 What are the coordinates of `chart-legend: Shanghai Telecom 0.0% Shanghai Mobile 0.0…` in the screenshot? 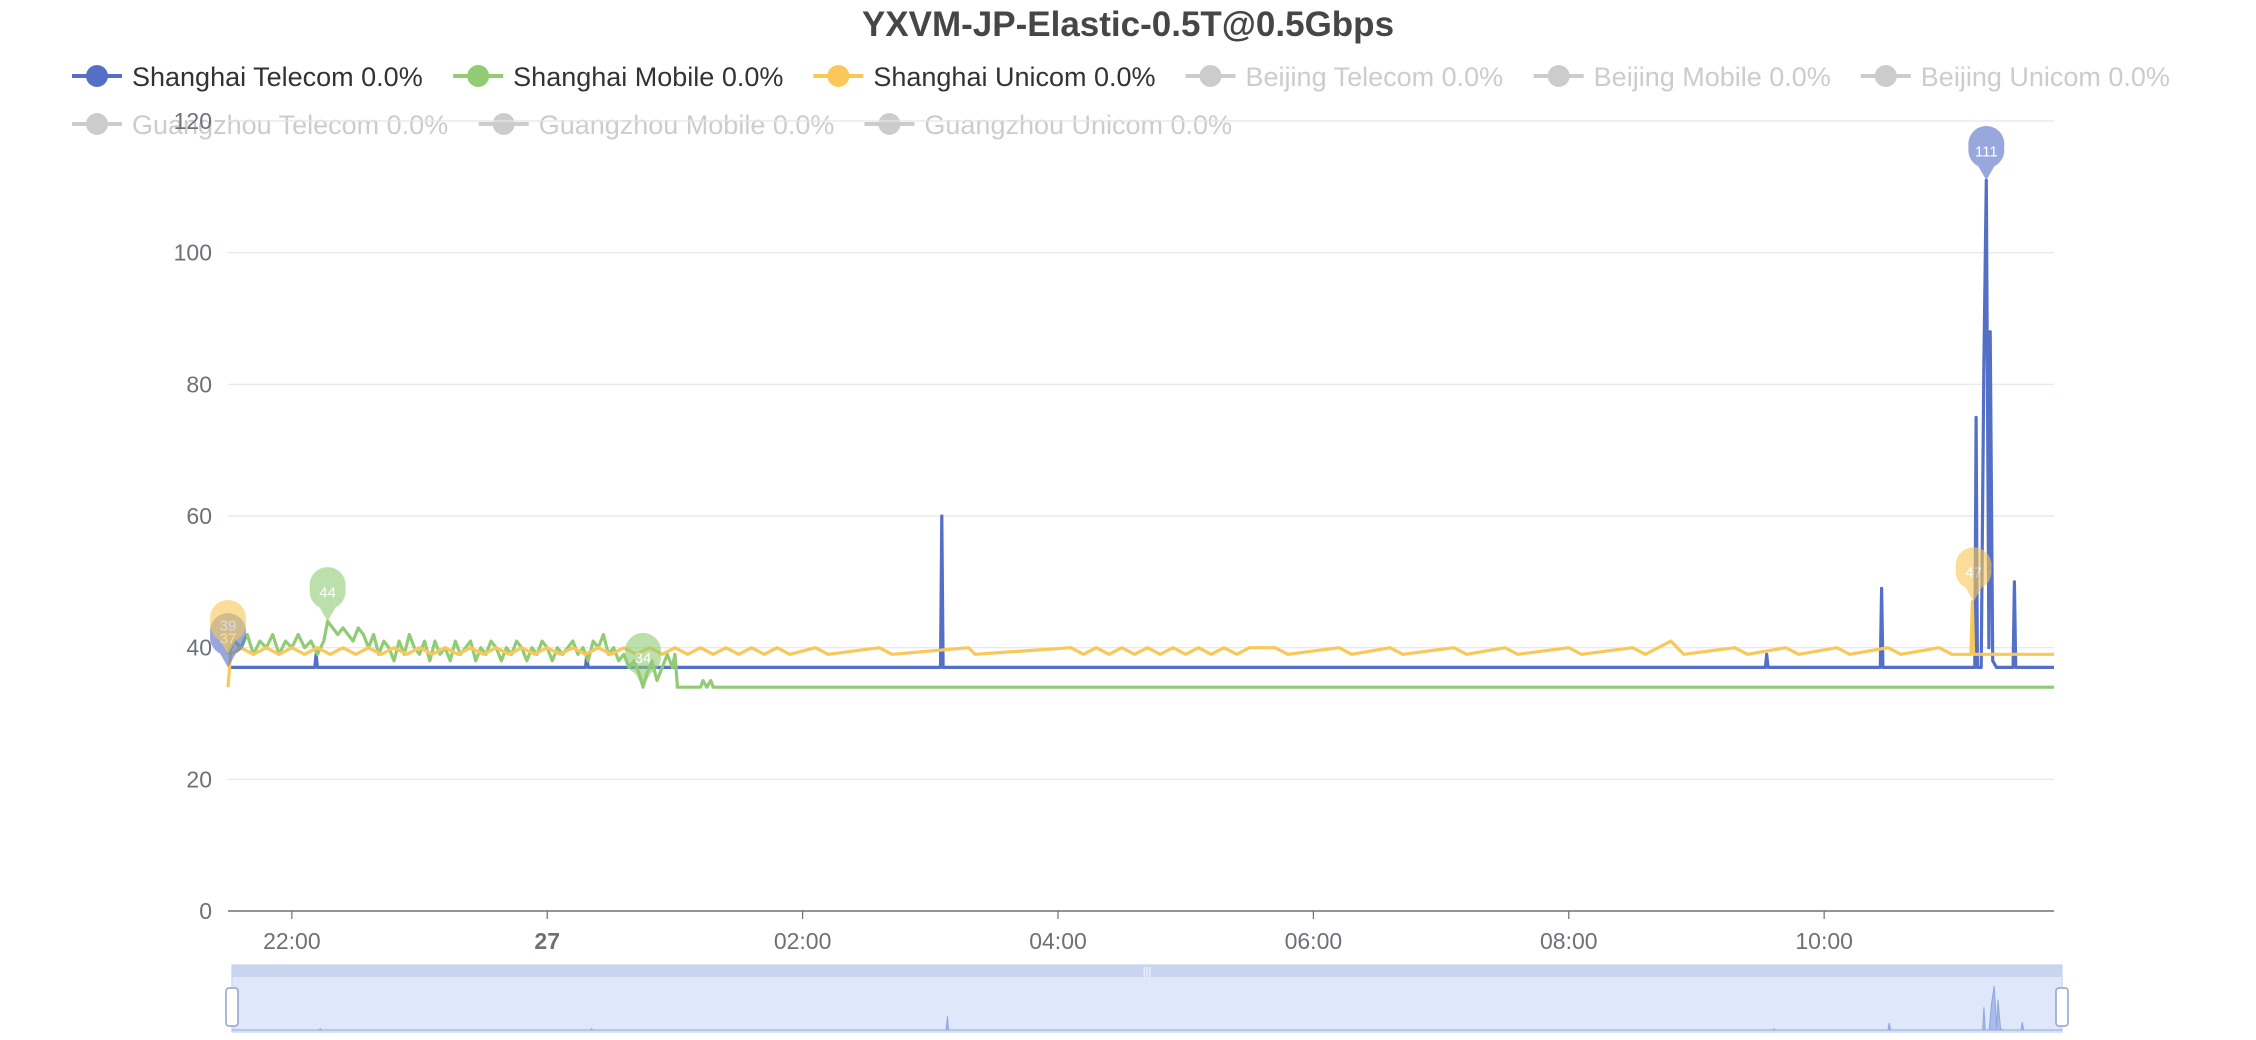 It's located at (1121, 101).